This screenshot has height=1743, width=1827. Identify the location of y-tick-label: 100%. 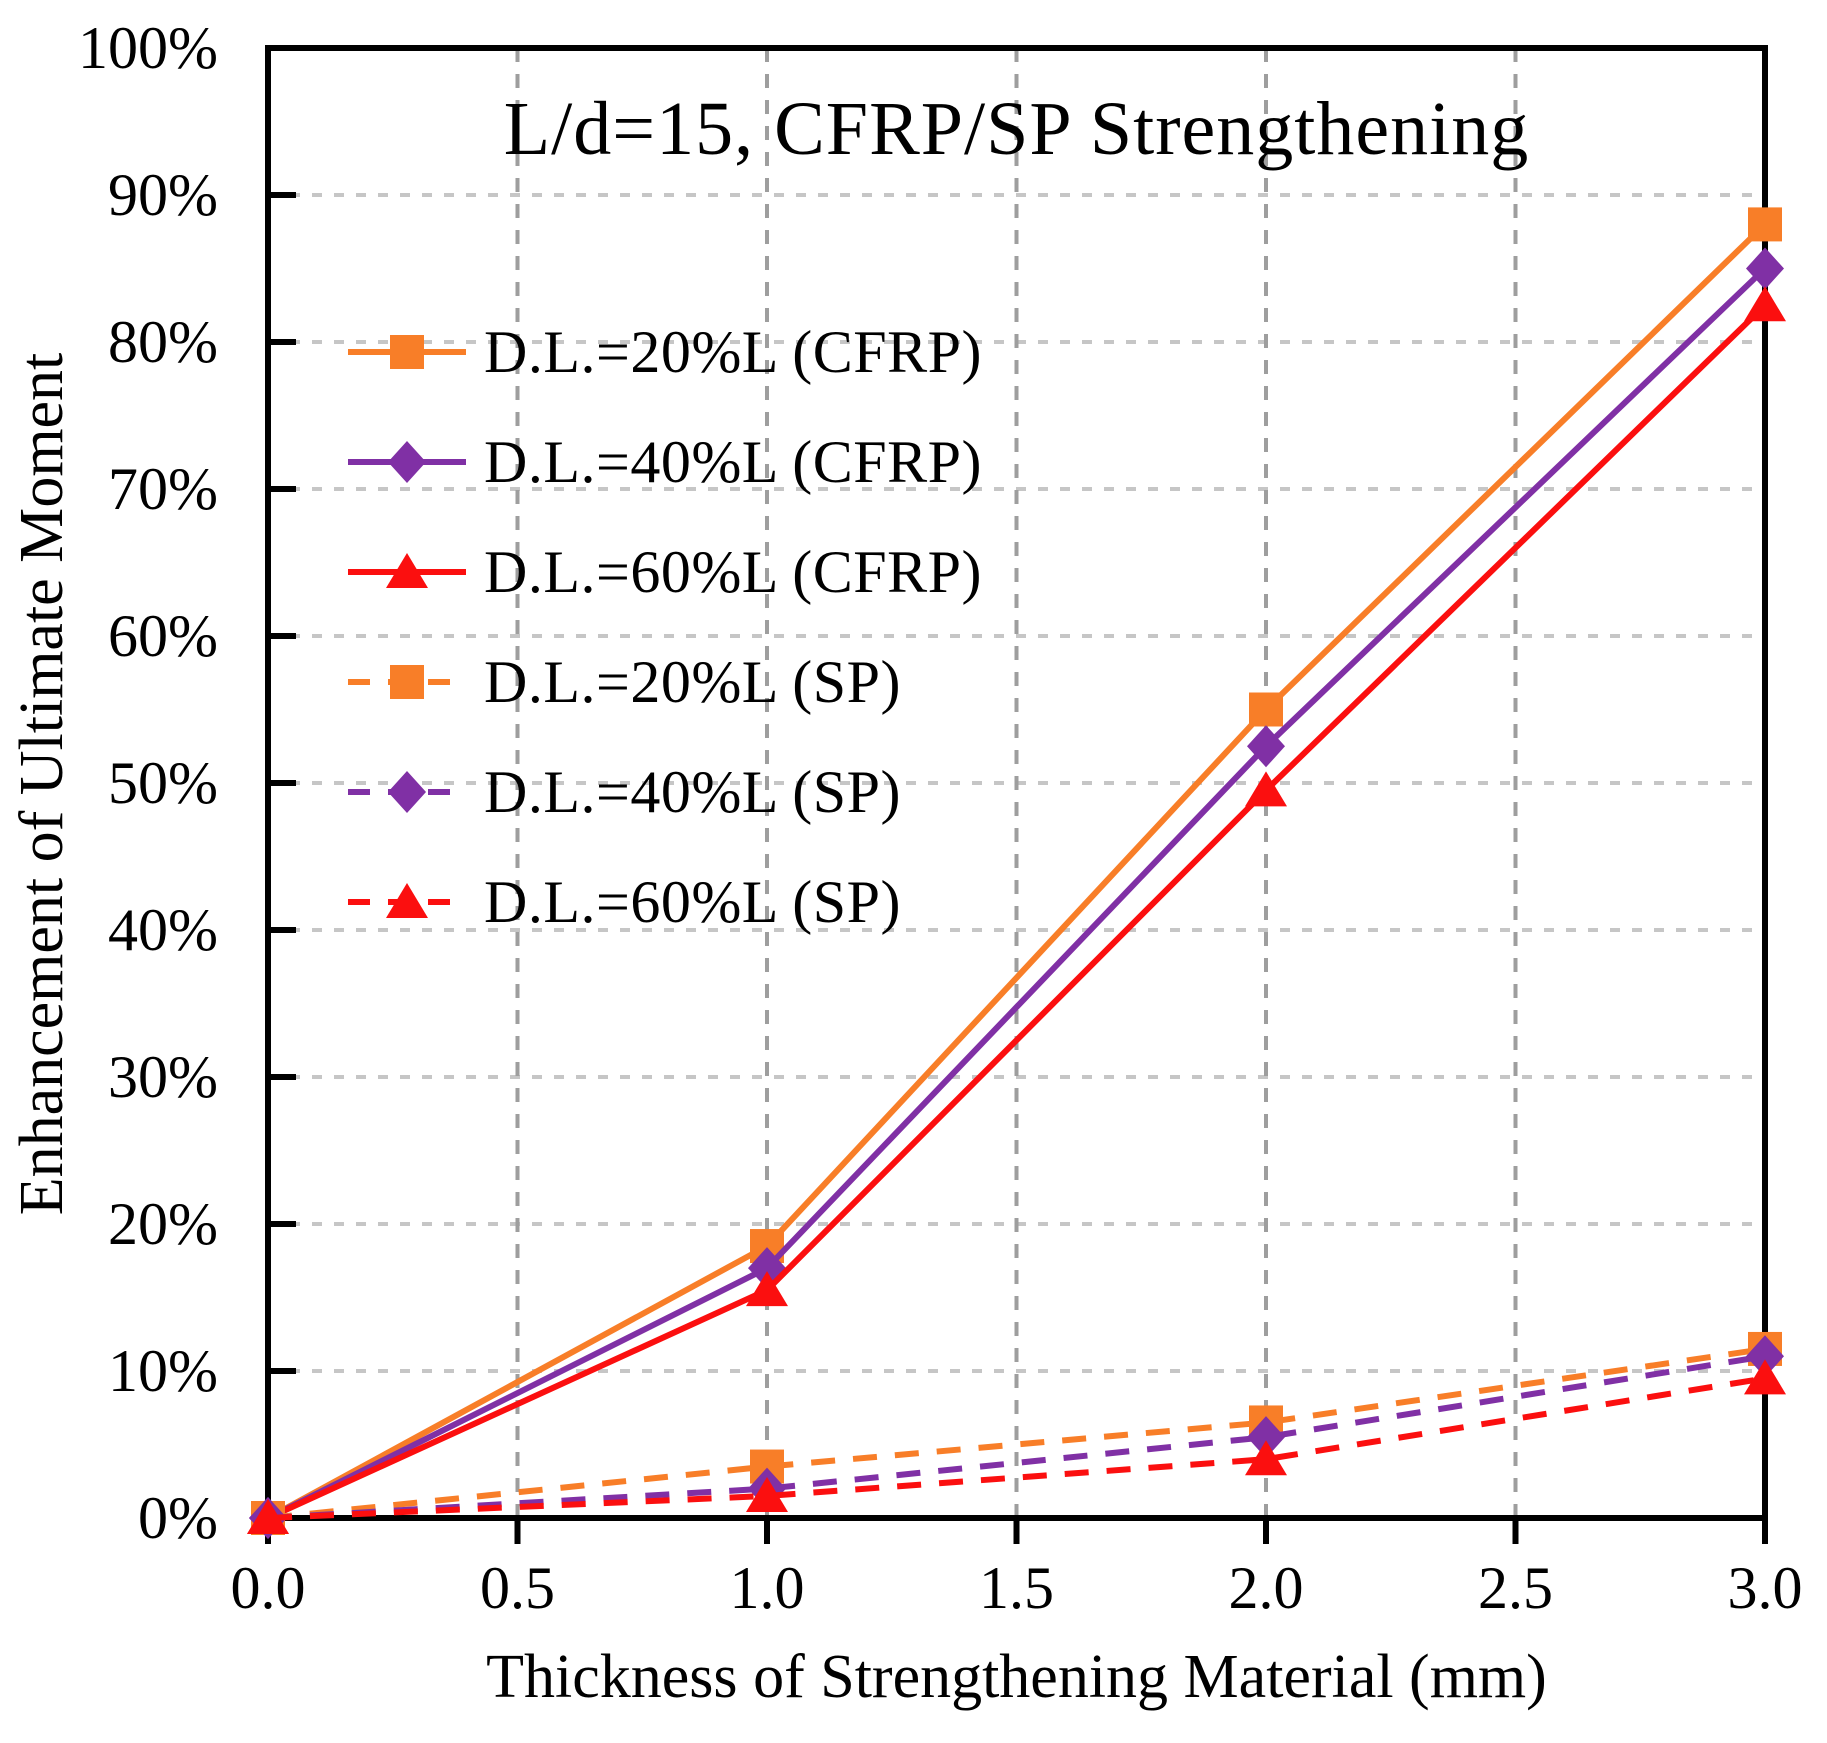
(148, 48).